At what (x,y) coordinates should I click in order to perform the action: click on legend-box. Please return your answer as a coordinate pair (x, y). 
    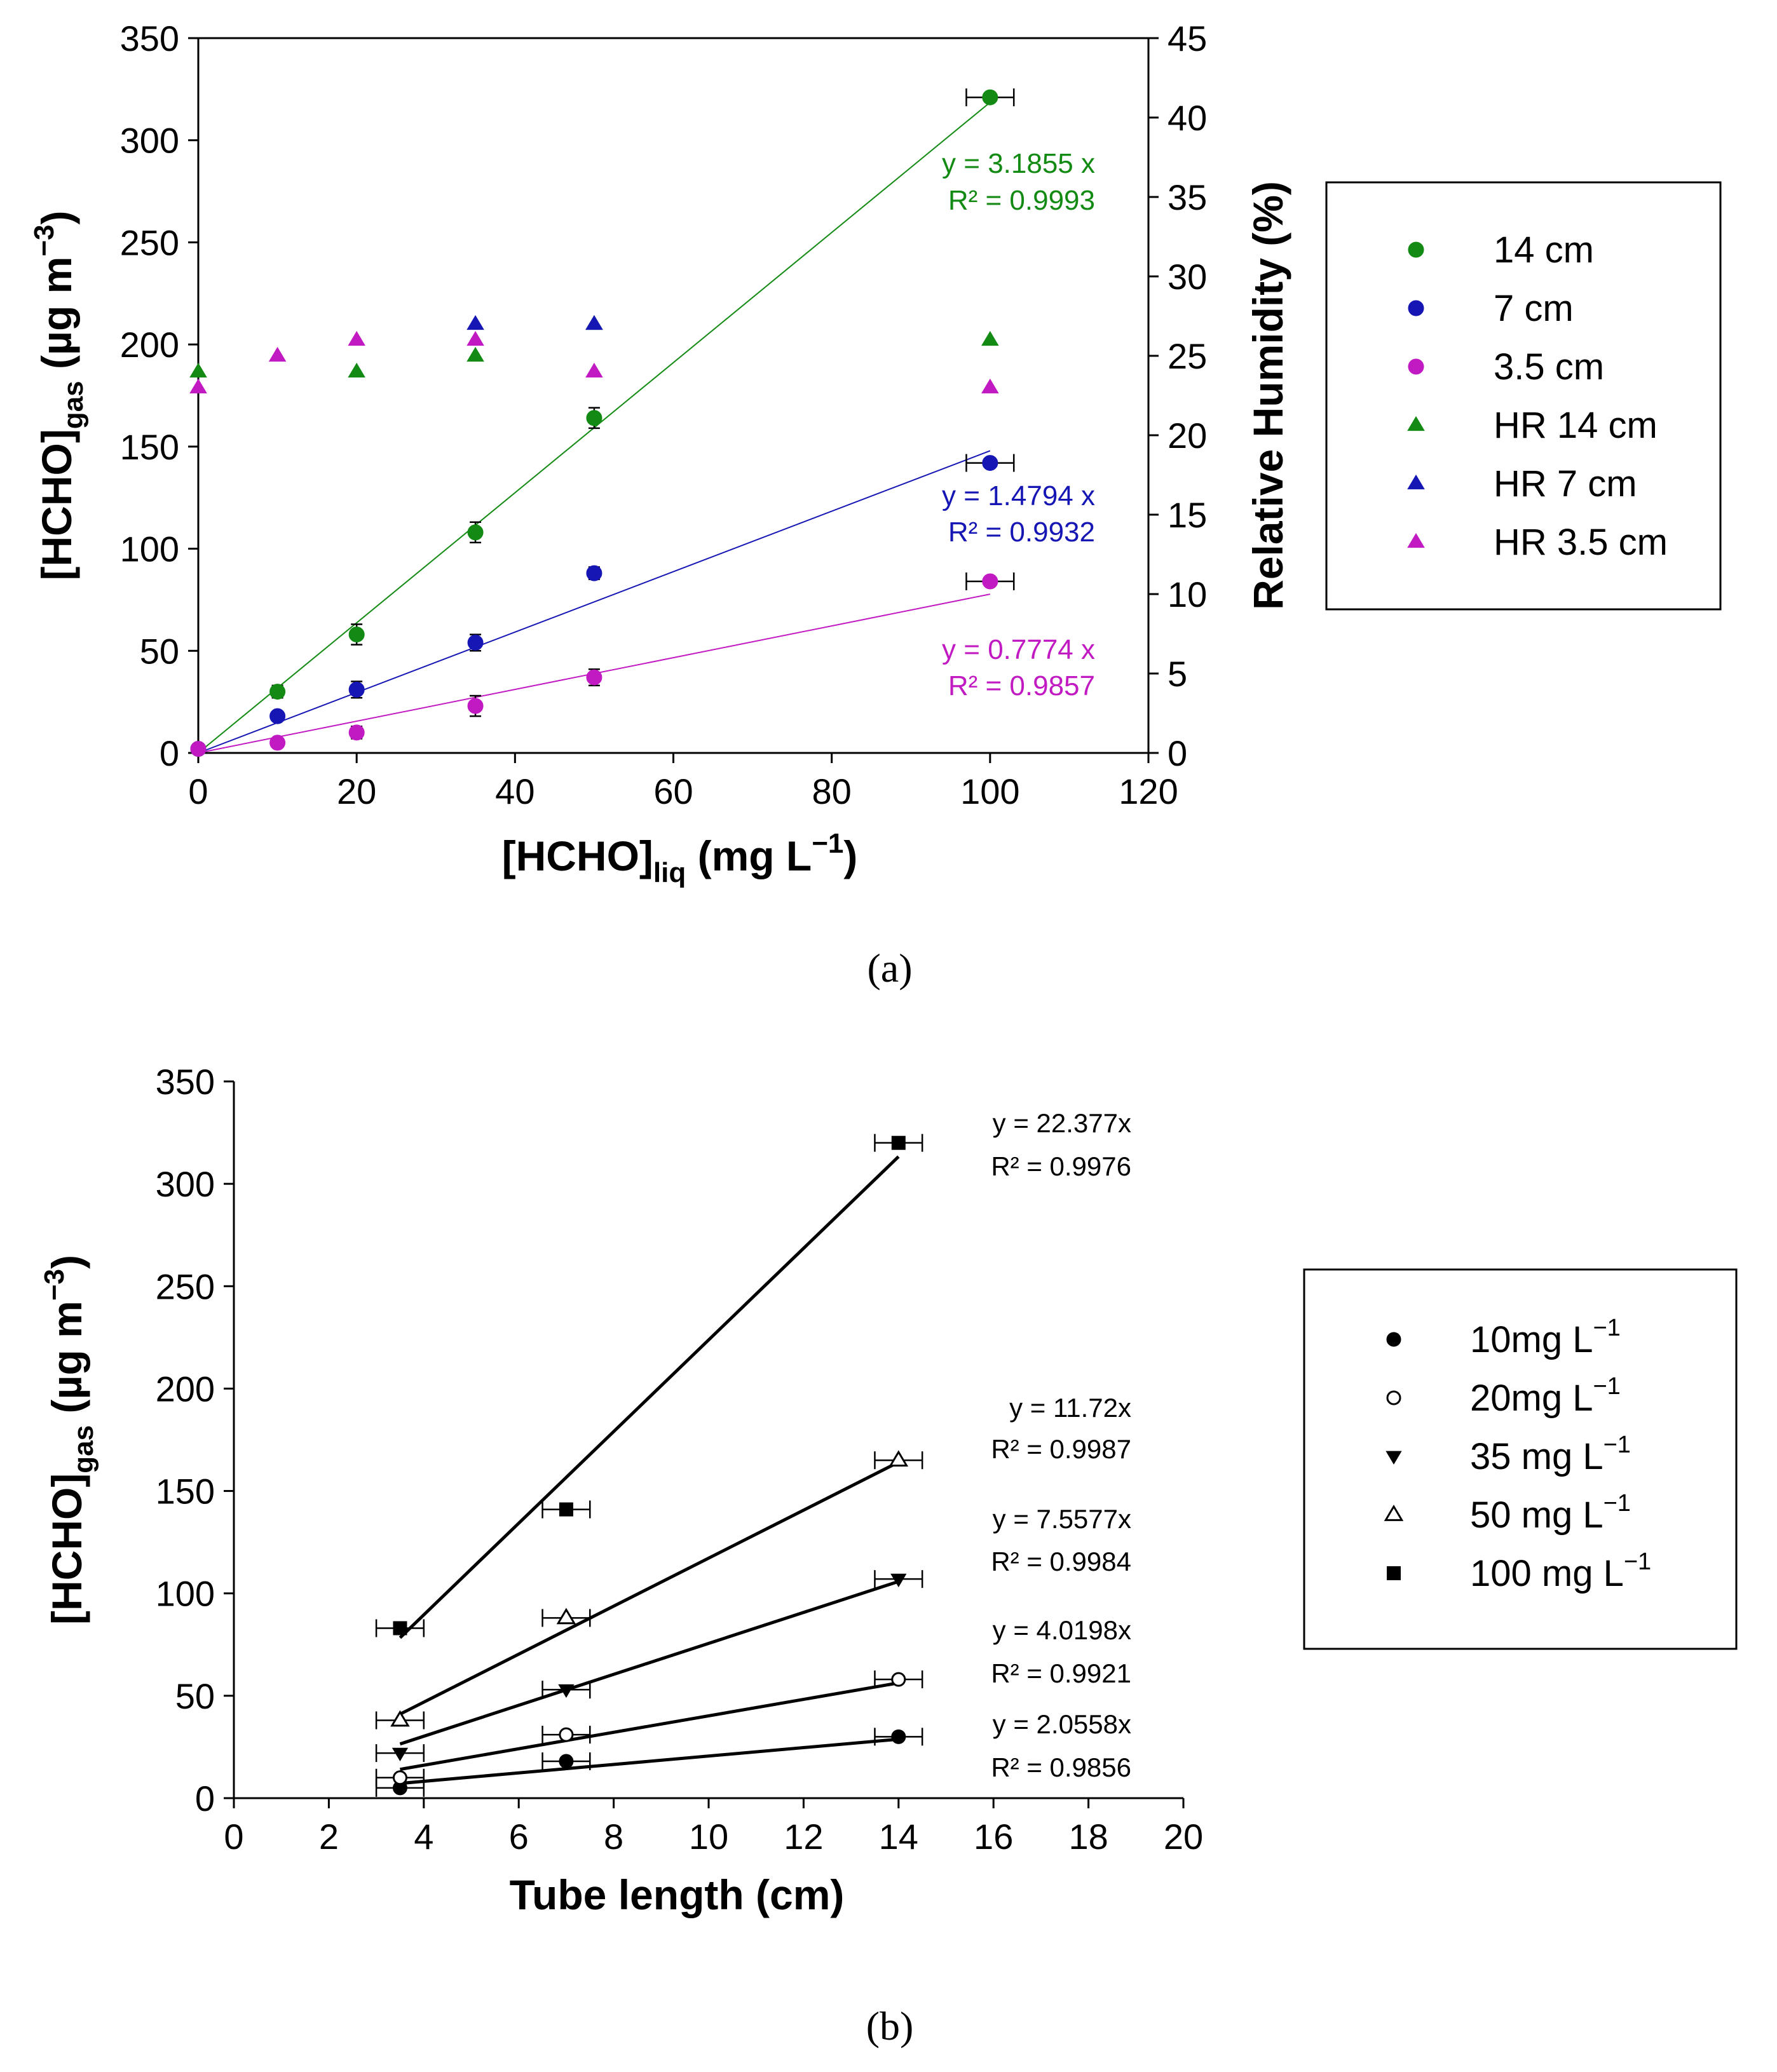
    Looking at the image, I should click on (1523, 396).